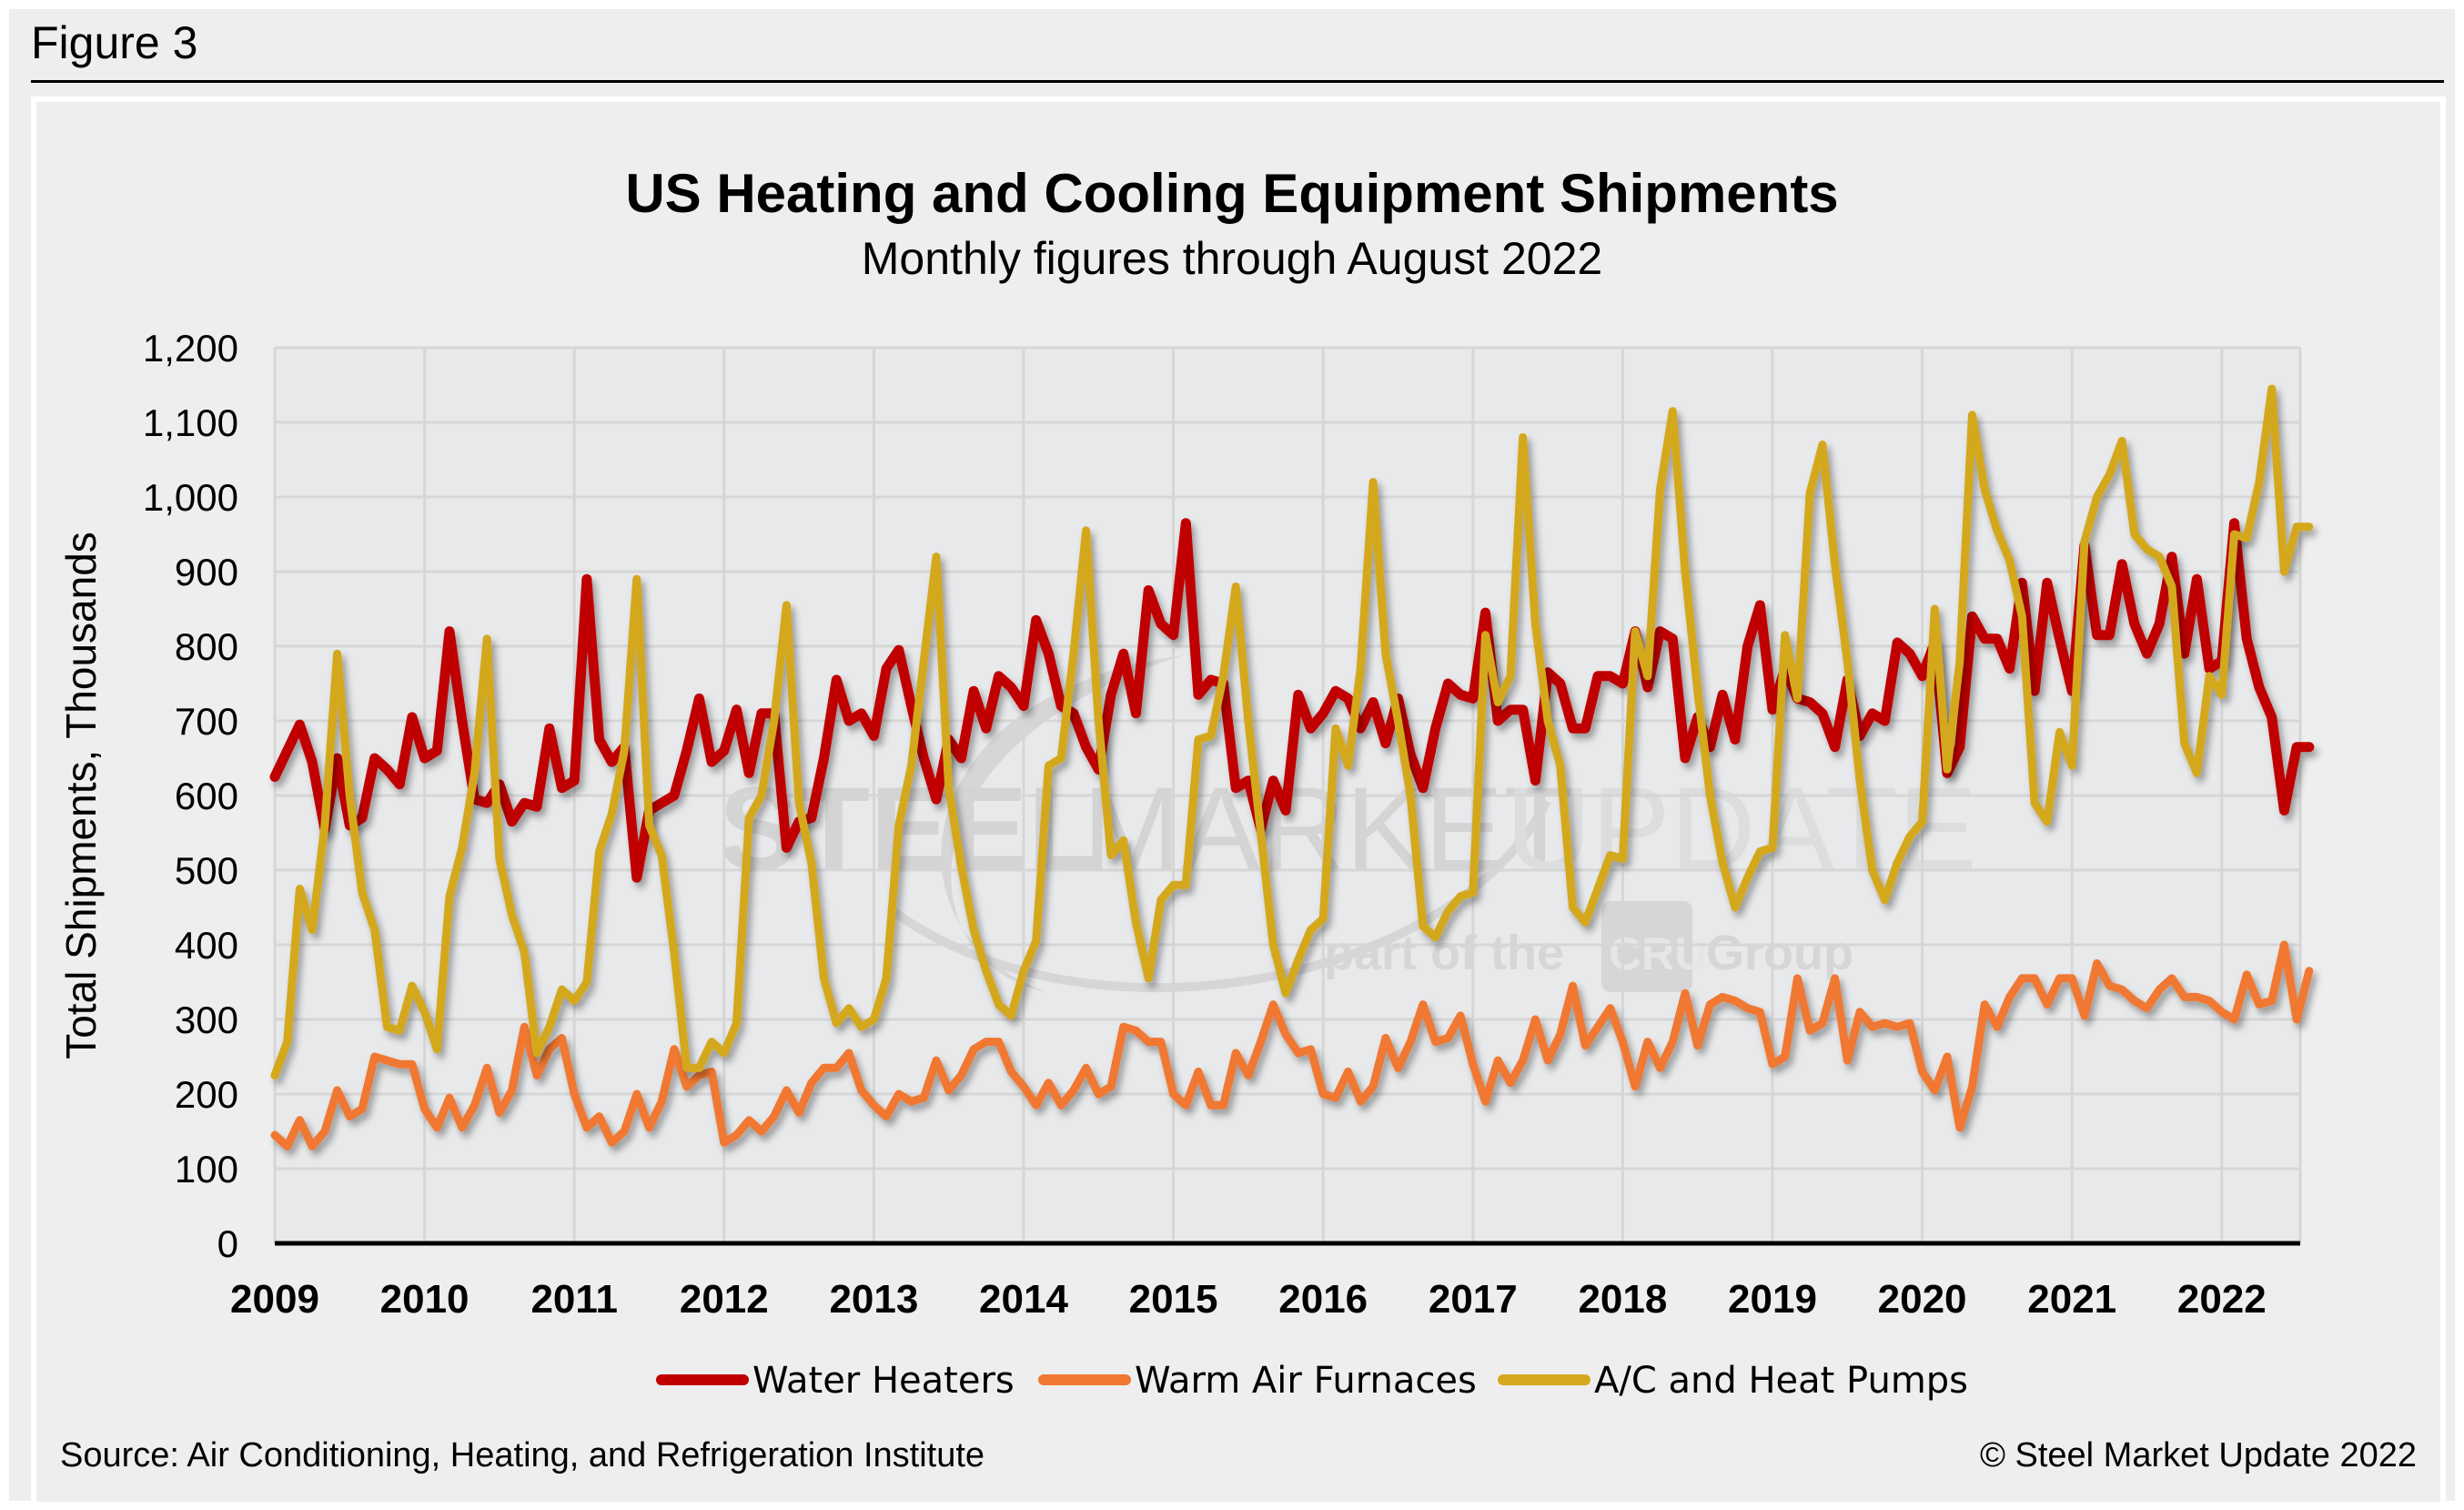 This screenshot has width=2464, height=1510. Describe the element at coordinates (1781, 1381) in the screenshot. I see `legend-label: A/C and Heat Pumps` at that location.